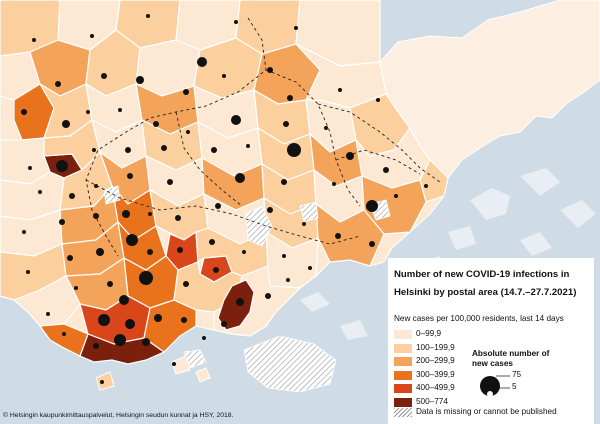 The height and width of the screenshot is (424, 600). Describe the element at coordinates (490, 394) in the screenshot. I see `size-legend-small-dot` at that location.